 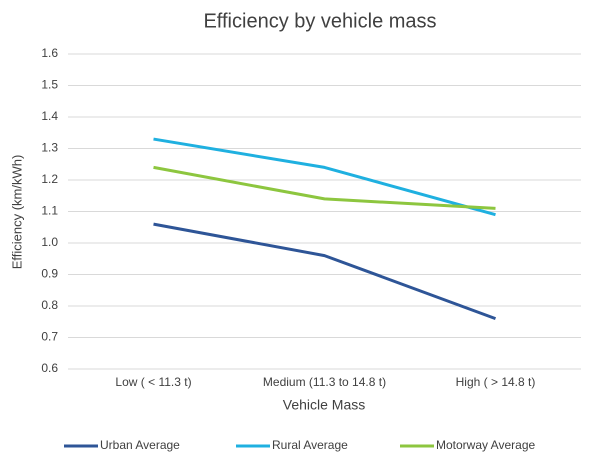 What do you see at coordinates (310, 445) in the screenshot?
I see `legend-label: Rural Average` at bounding box center [310, 445].